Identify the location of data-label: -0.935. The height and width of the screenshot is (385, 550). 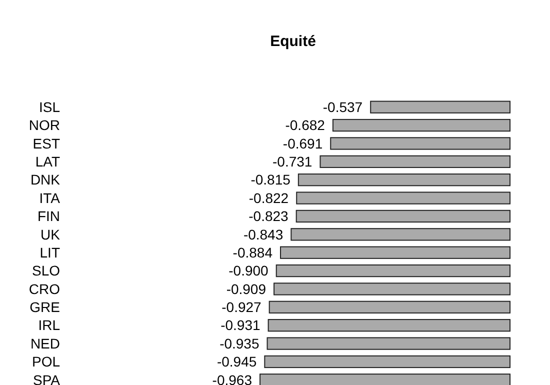
(240, 343).